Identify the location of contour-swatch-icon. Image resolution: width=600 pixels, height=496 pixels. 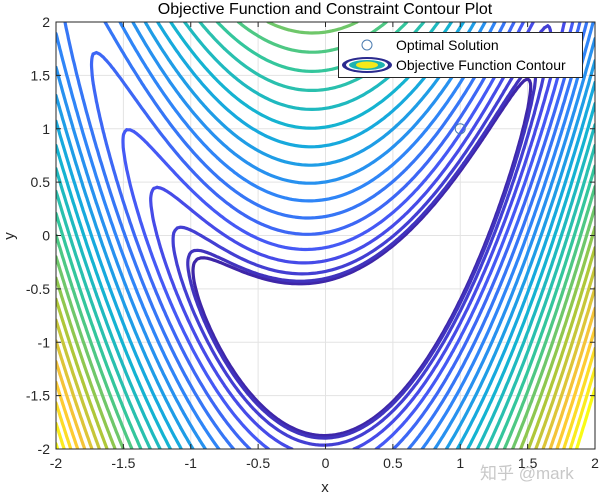
(367, 65).